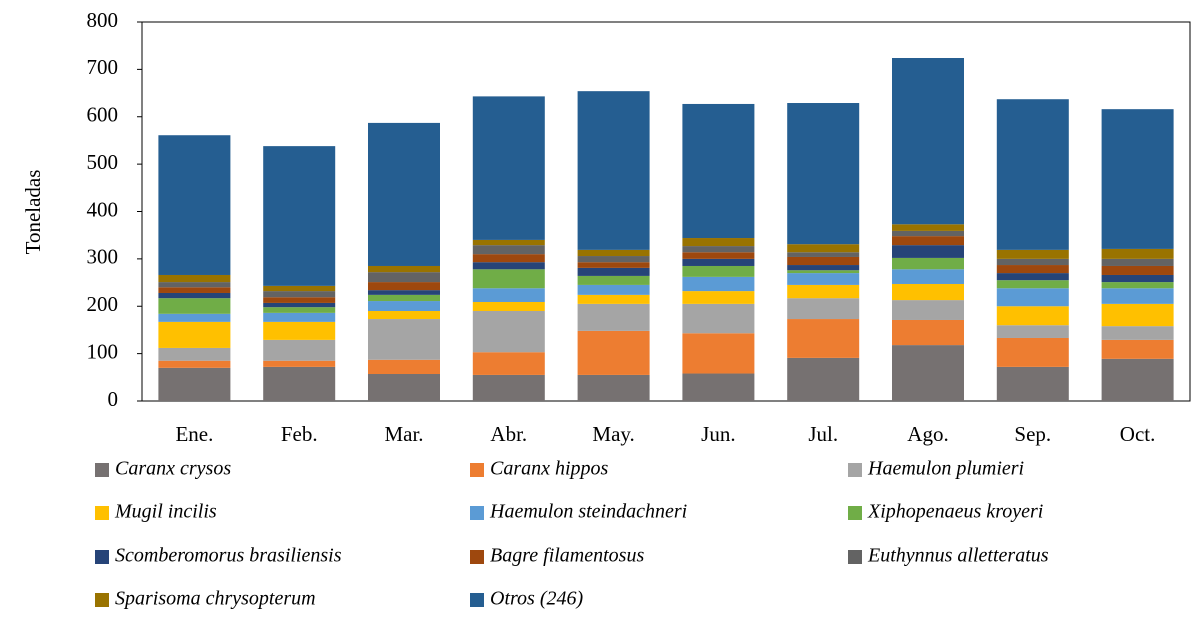 The image size is (1198, 617). I want to click on y-tick-label: 0, so click(113, 399).